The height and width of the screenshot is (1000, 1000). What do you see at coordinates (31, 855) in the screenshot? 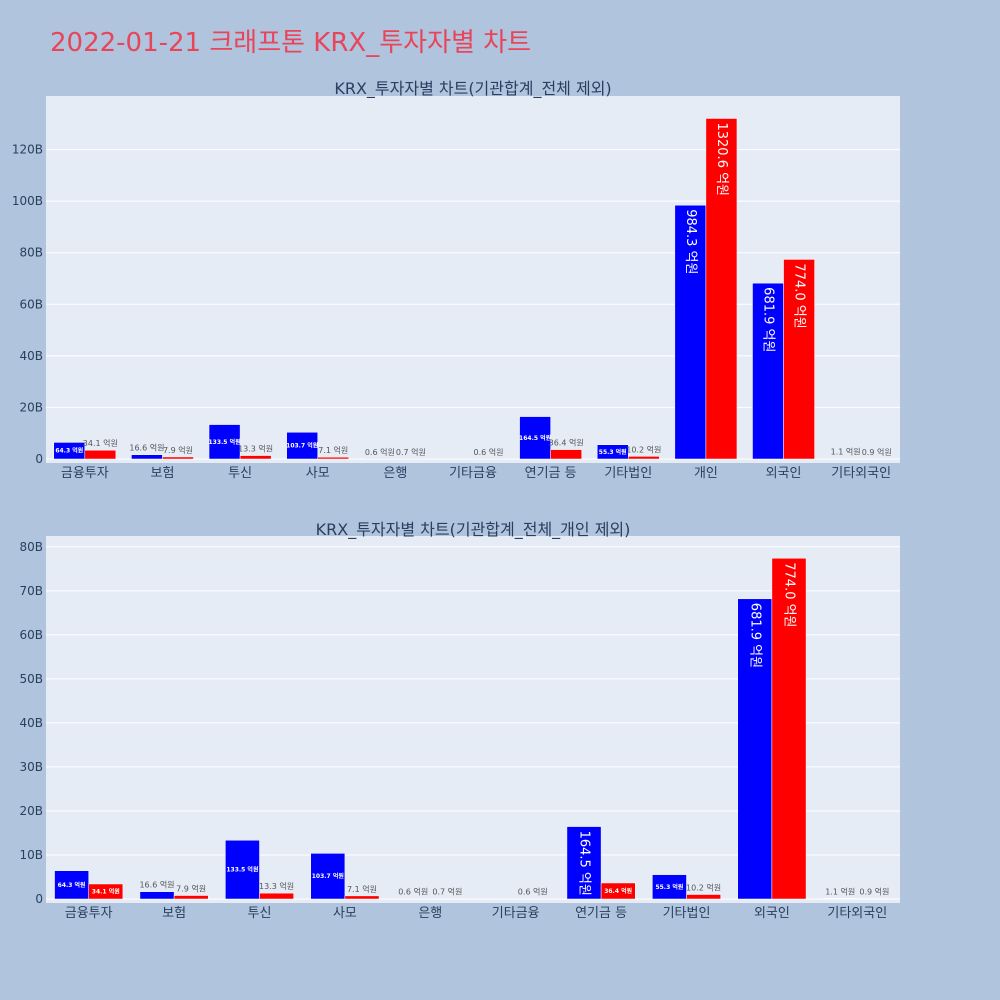
I see `y-tick-label: 10B` at bounding box center [31, 855].